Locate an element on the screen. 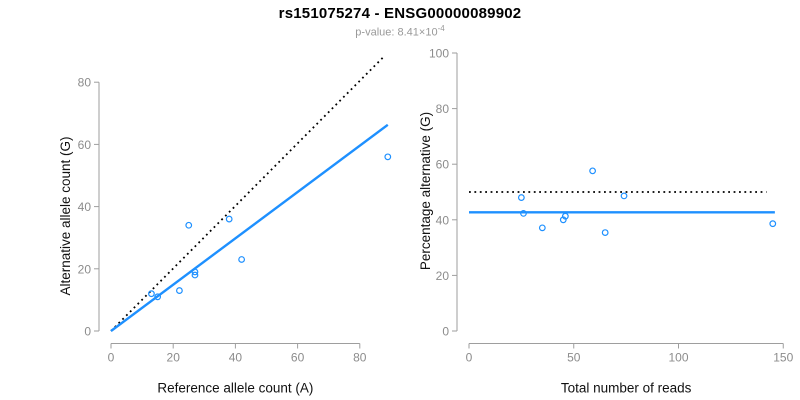 The image size is (800, 400). x-tick-label: 50 is located at coordinates (574, 358).